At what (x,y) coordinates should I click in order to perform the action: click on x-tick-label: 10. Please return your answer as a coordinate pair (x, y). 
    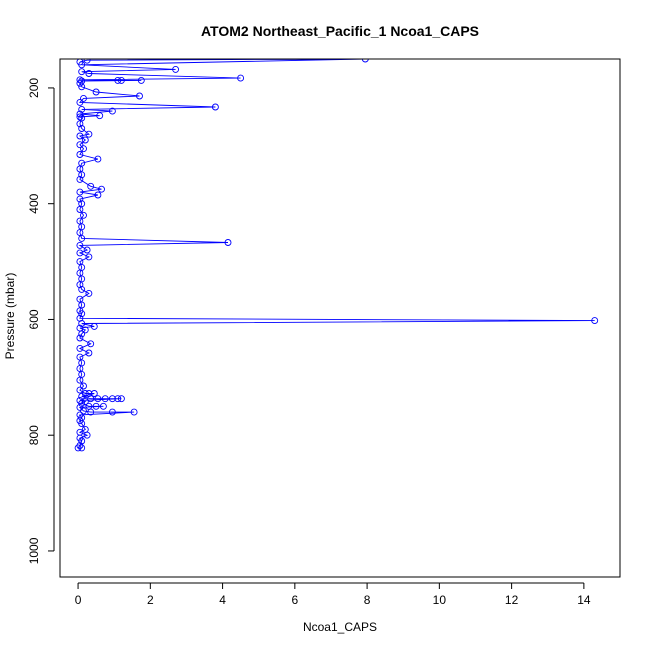
    Looking at the image, I should click on (440, 600).